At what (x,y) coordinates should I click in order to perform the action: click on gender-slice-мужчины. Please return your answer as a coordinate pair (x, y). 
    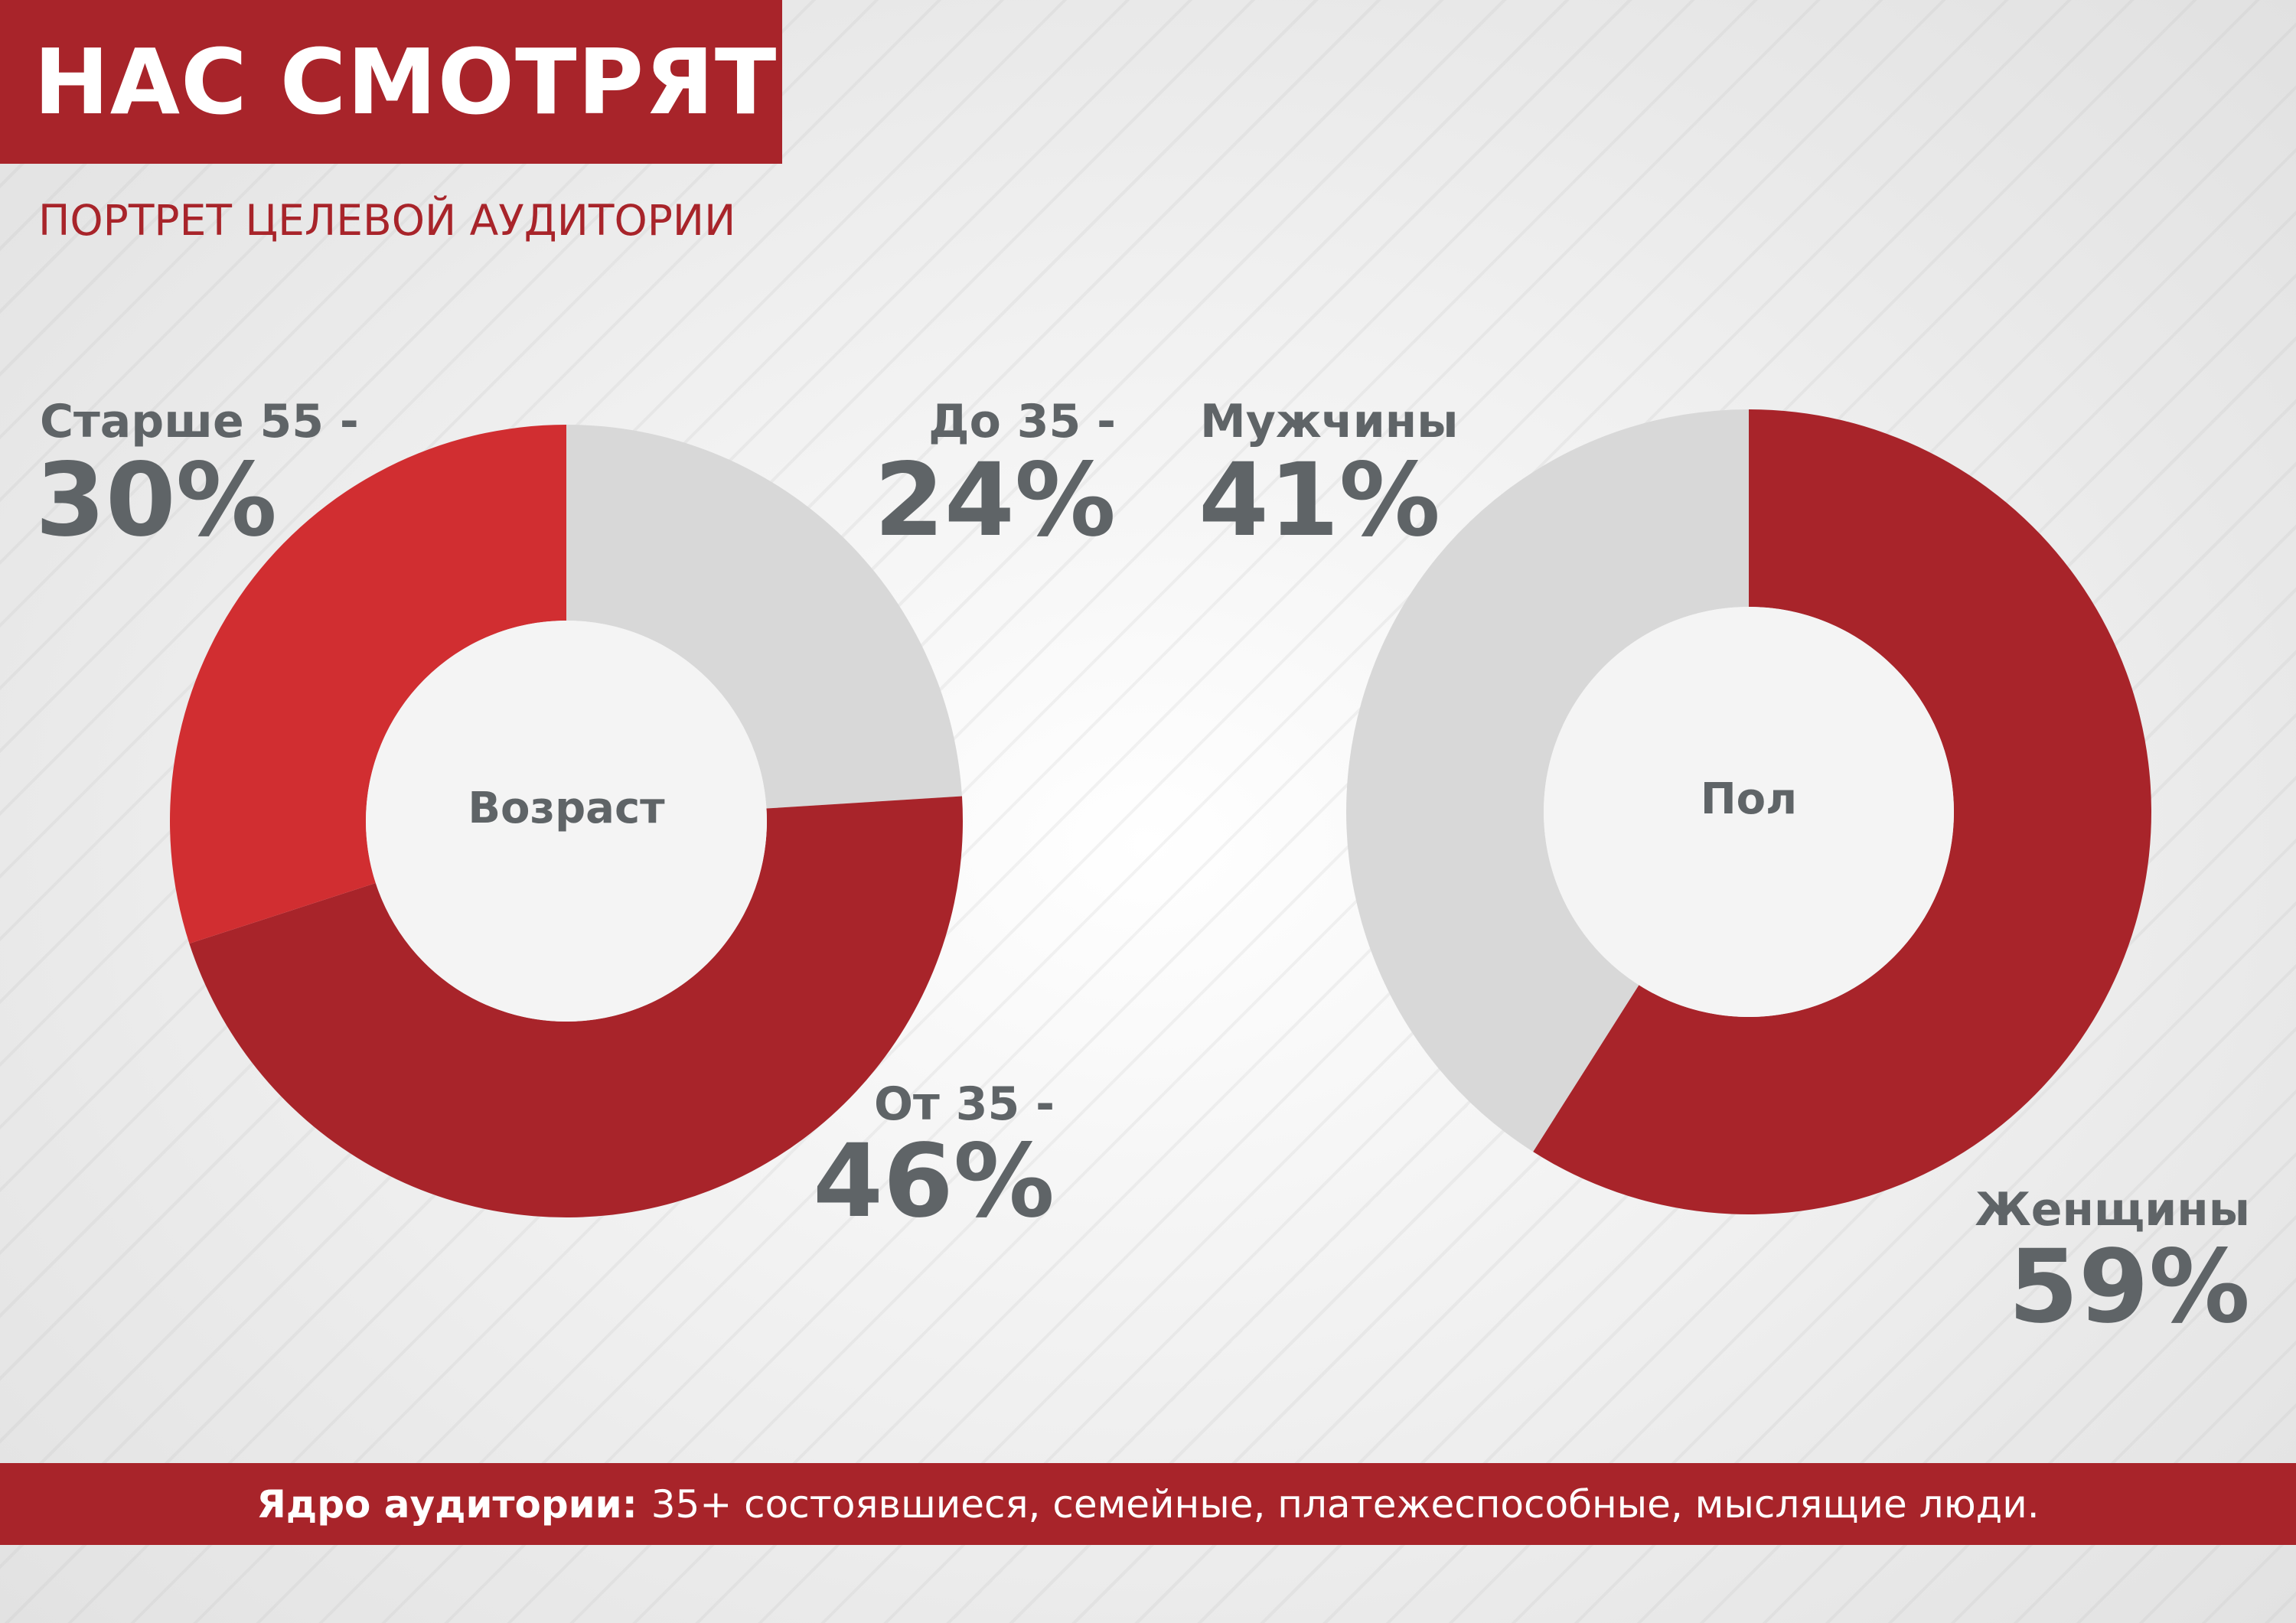
    Looking at the image, I should click on (1547, 780).